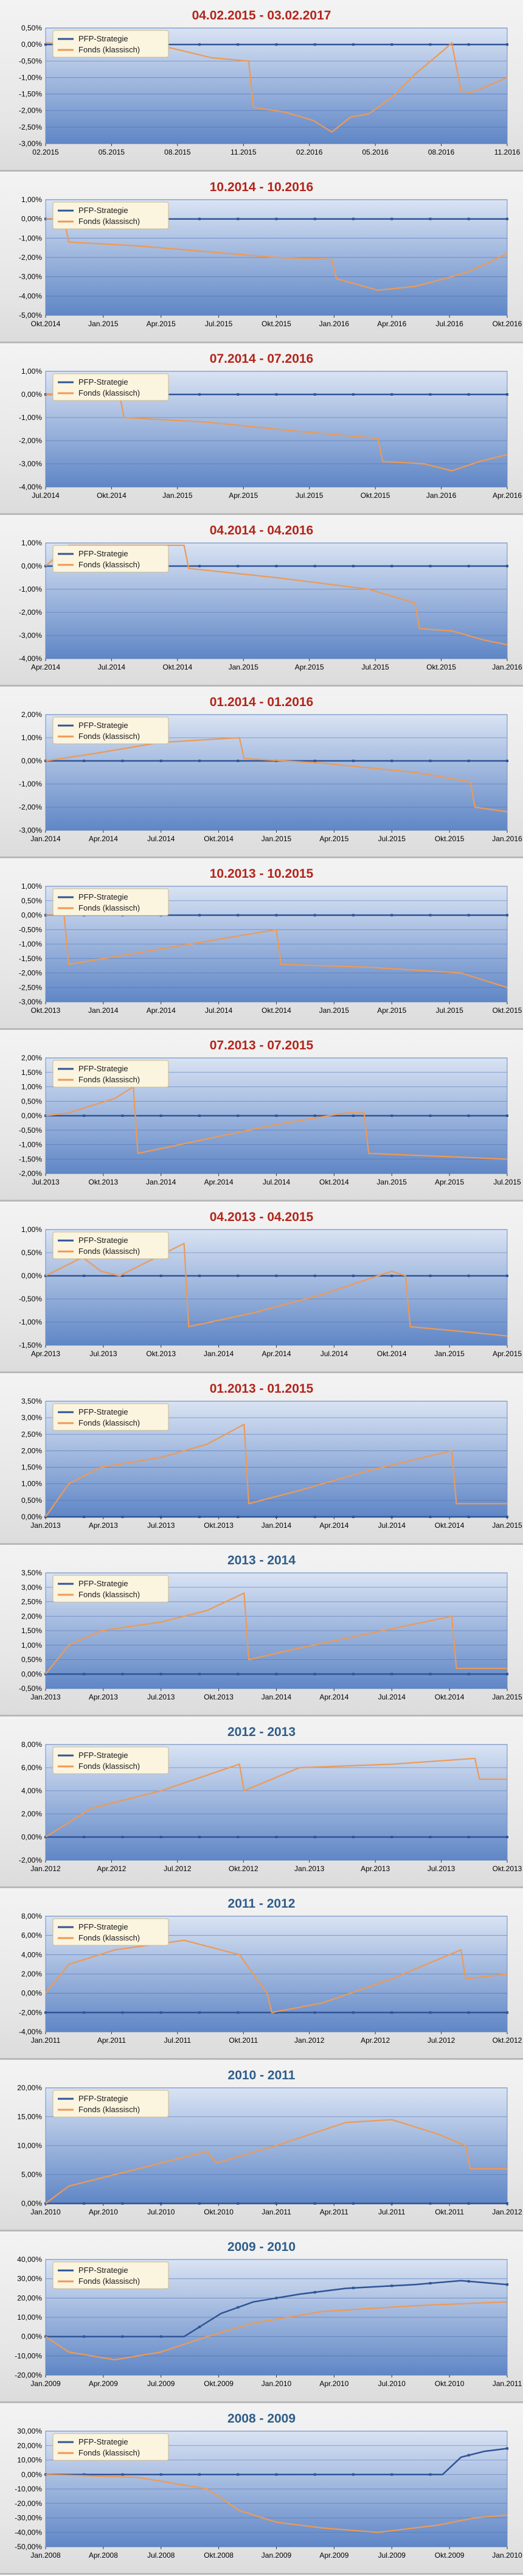  I want to click on y-tick-label: 1,50%, so click(31, 1630).